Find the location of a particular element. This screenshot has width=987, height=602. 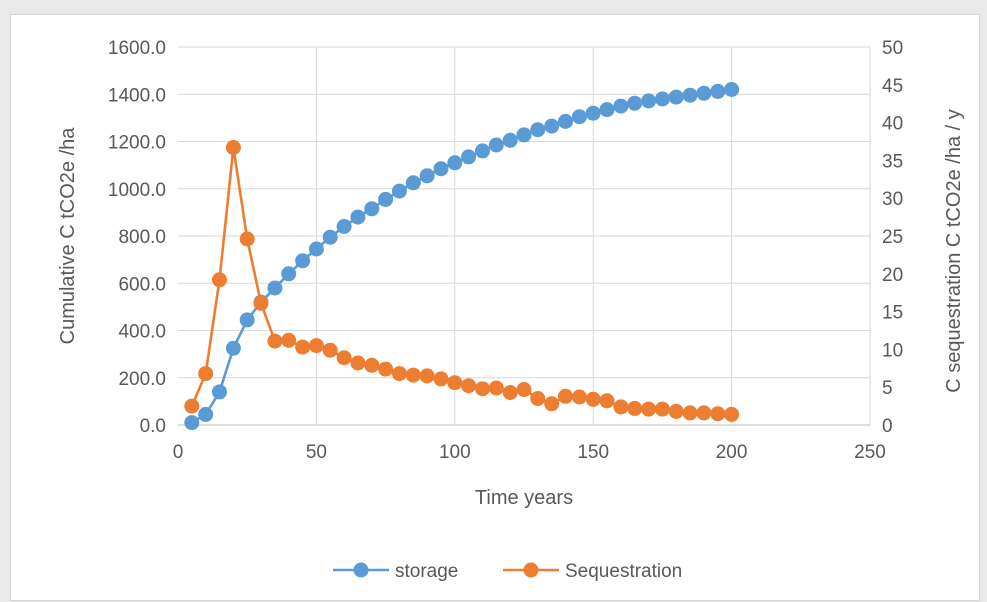

y-left-tick-label: 1000.0 is located at coordinates (137, 190).